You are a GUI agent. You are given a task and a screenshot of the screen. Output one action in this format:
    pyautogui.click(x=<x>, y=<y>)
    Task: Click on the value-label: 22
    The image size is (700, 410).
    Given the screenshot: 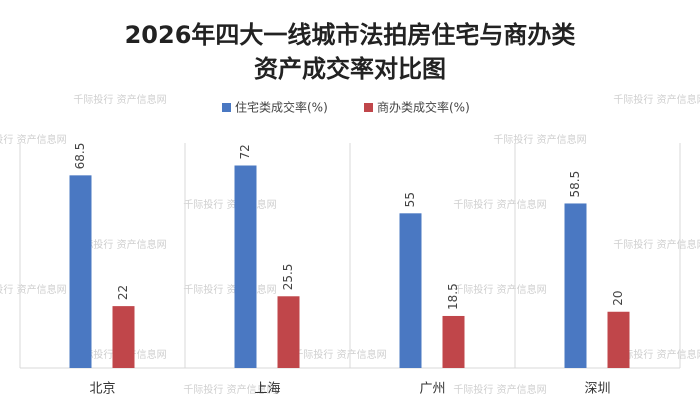 What is the action you would take?
    pyautogui.click(x=123, y=292)
    